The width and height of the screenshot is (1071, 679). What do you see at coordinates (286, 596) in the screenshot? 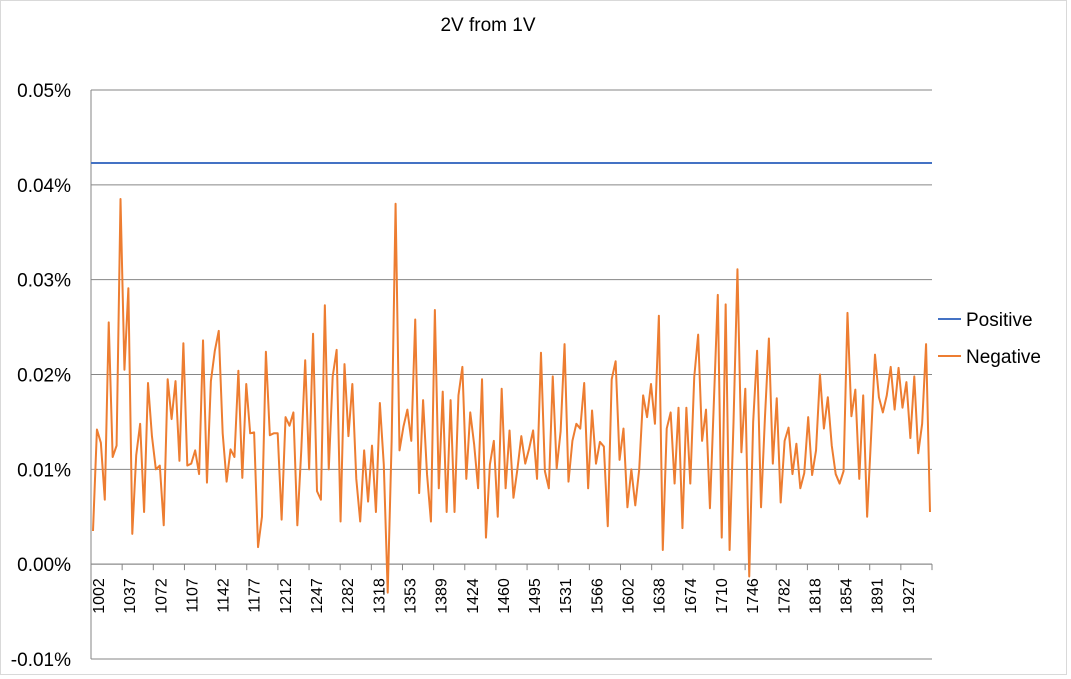
I see `x-tick-label: 1212` at bounding box center [286, 596].